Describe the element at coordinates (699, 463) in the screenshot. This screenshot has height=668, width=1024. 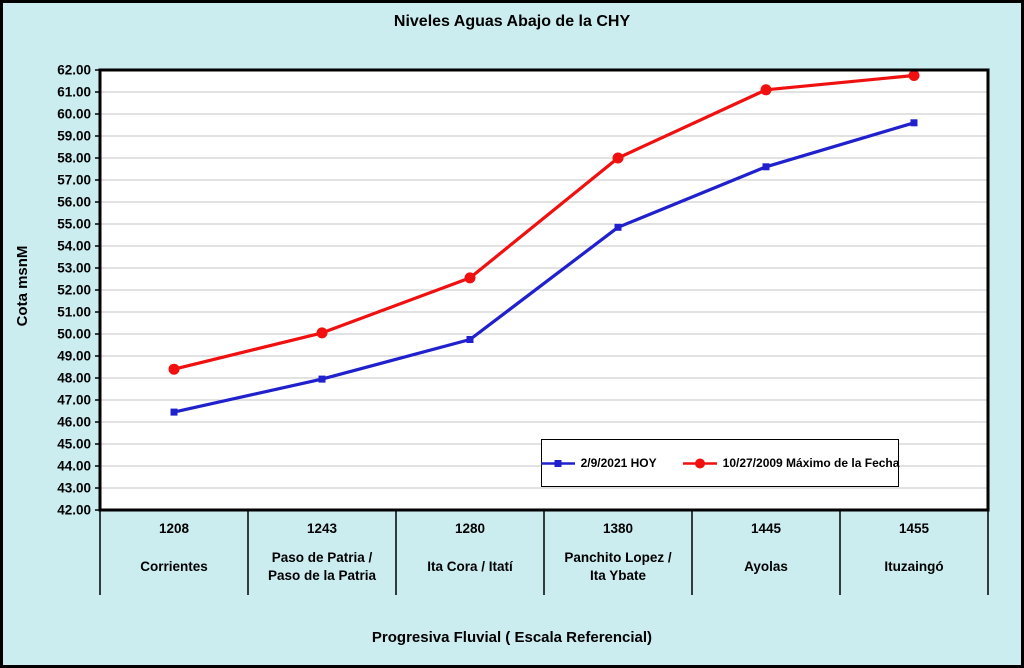
I see `legend-circle-marker-icon` at that location.